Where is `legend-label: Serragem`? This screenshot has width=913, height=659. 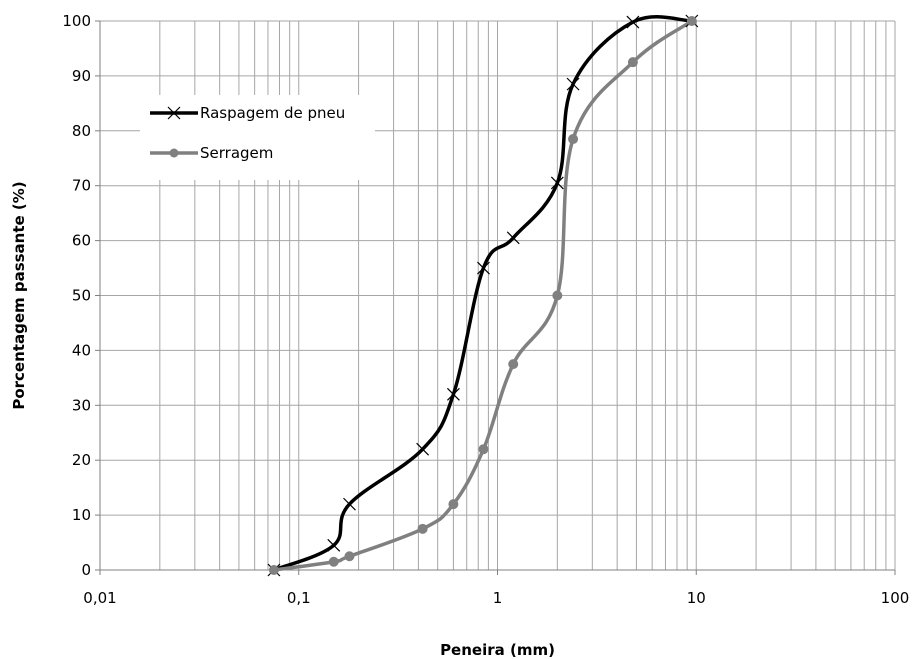
legend-label: Serragem is located at coordinates (236, 153).